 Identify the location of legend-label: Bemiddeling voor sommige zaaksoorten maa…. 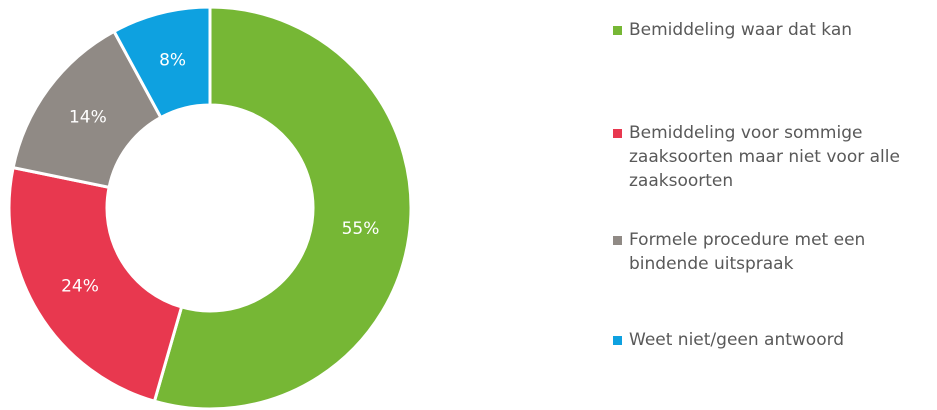
(764, 157).